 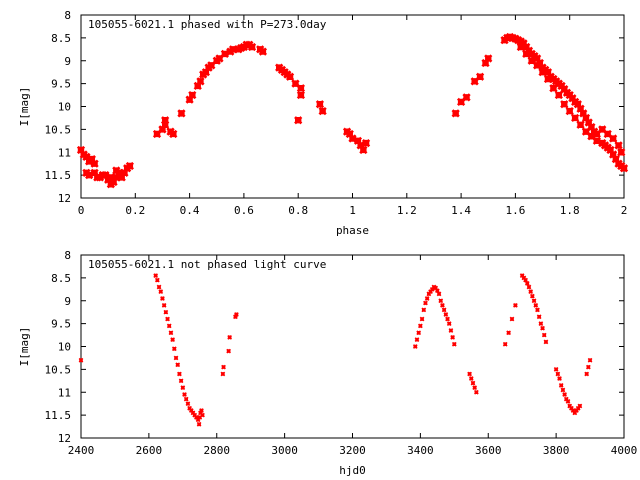 What do you see at coordinates (64, 198) in the screenshot?
I see `y-tick-label: 12` at bounding box center [64, 198].